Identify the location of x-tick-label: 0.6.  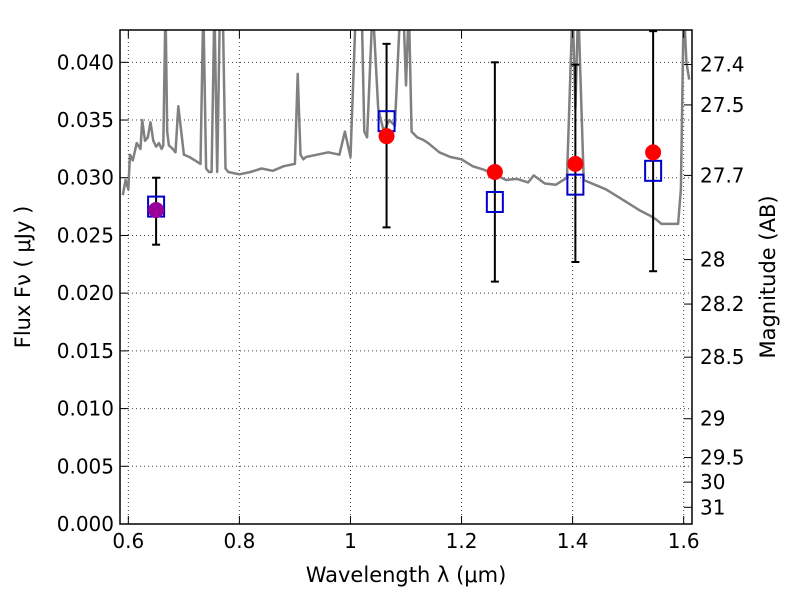
(128, 541).